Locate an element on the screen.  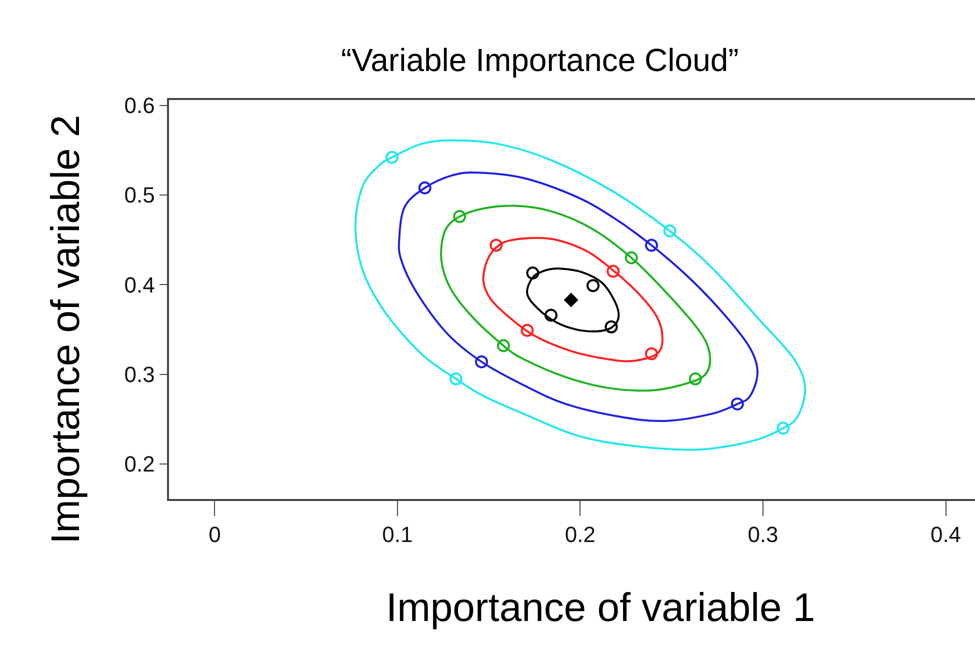
x-tick-label: 0 is located at coordinates (214, 535).